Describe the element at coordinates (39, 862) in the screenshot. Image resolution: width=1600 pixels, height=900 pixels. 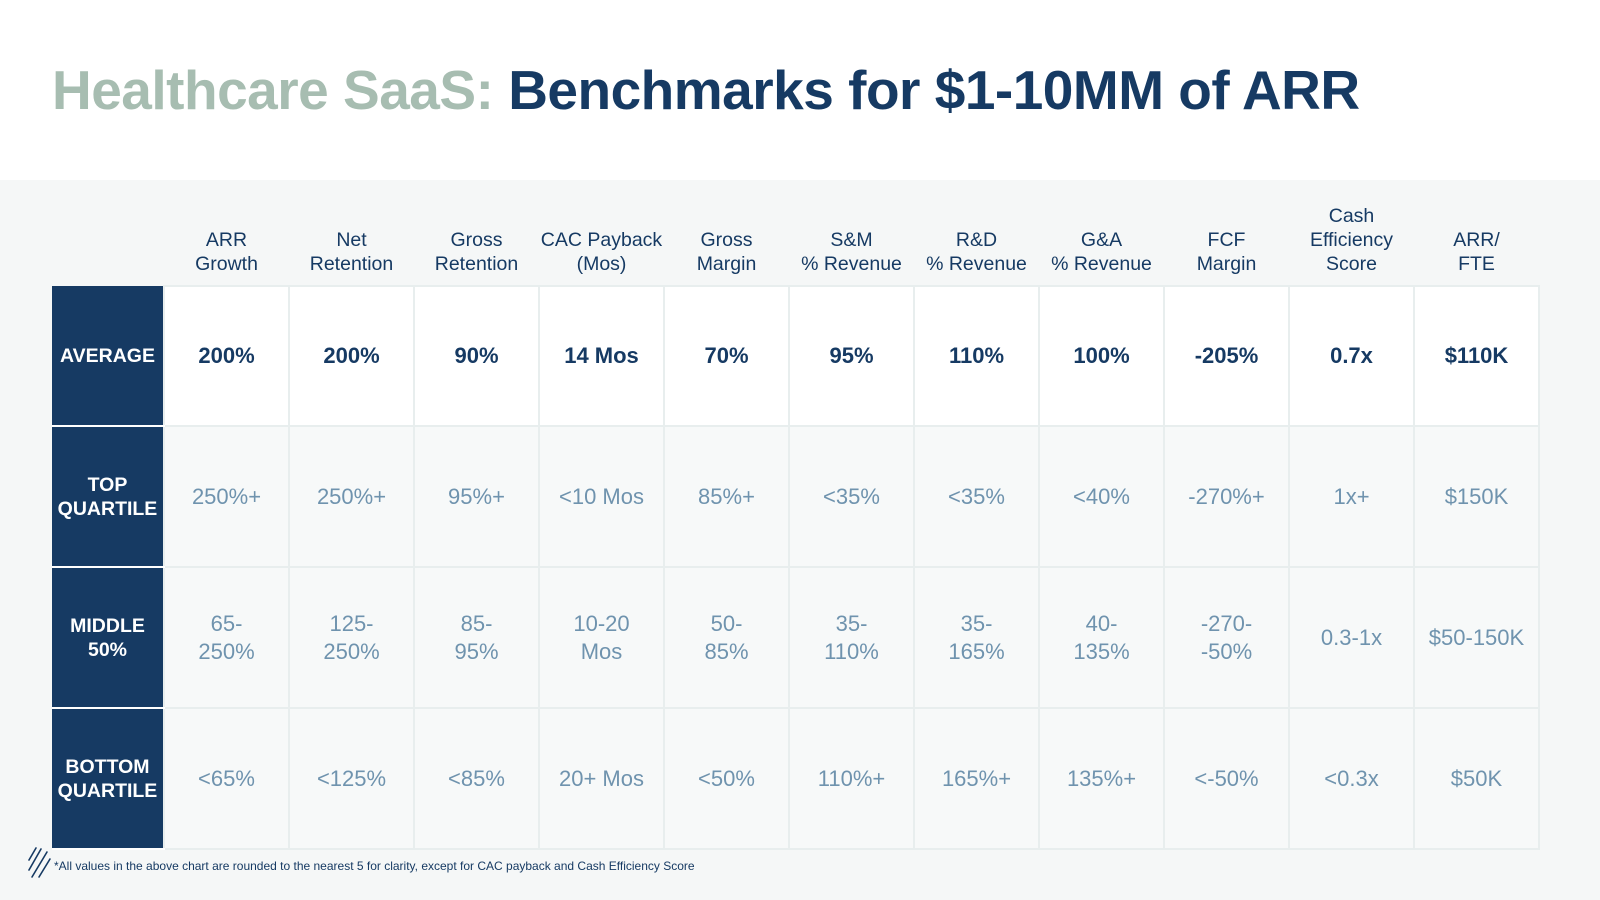
I see `diagonal-stripes-logo-icon` at that location.